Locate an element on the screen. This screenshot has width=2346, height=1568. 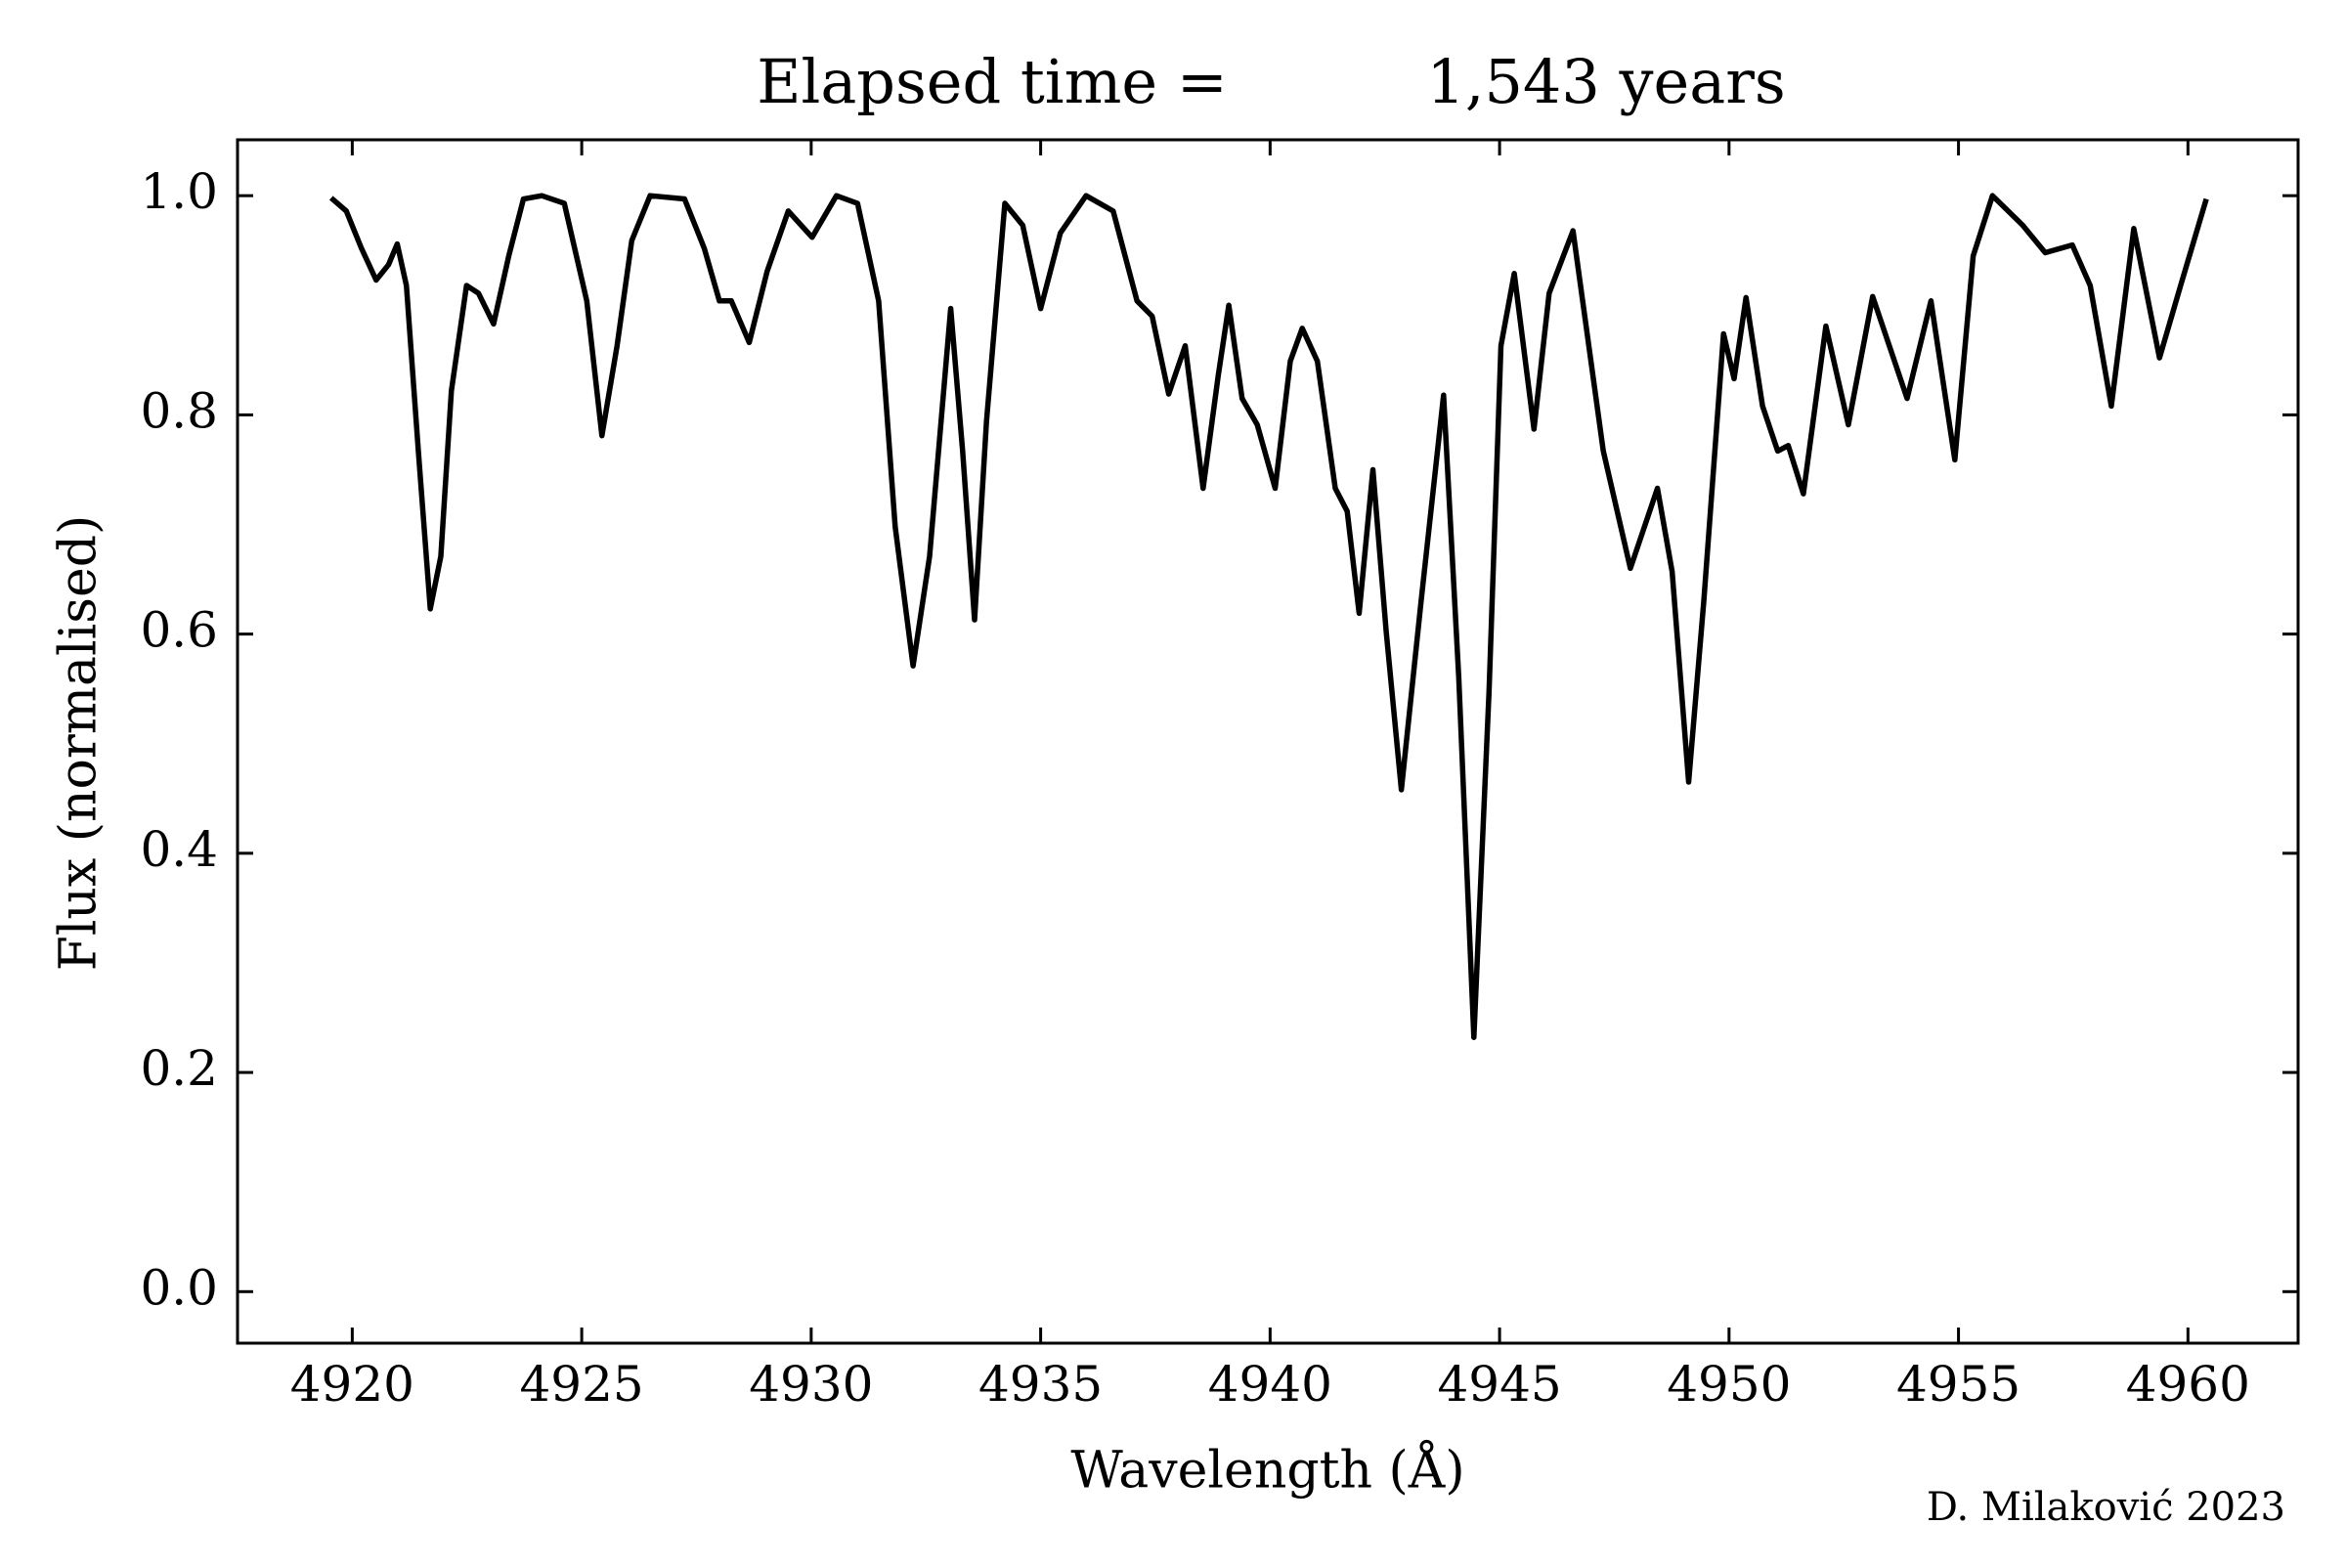
y-tick-label: 0.4 is located at coordinates (179, 849).